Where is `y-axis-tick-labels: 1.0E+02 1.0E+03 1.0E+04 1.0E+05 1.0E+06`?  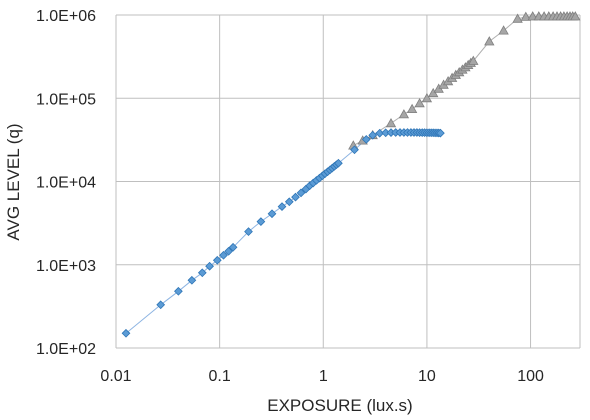
y-axis-tick-labels: 1.0E+02 1.0E+03 1.0E+04 1.0E+05 1.0E+06 is located at coordinates (66, 183).